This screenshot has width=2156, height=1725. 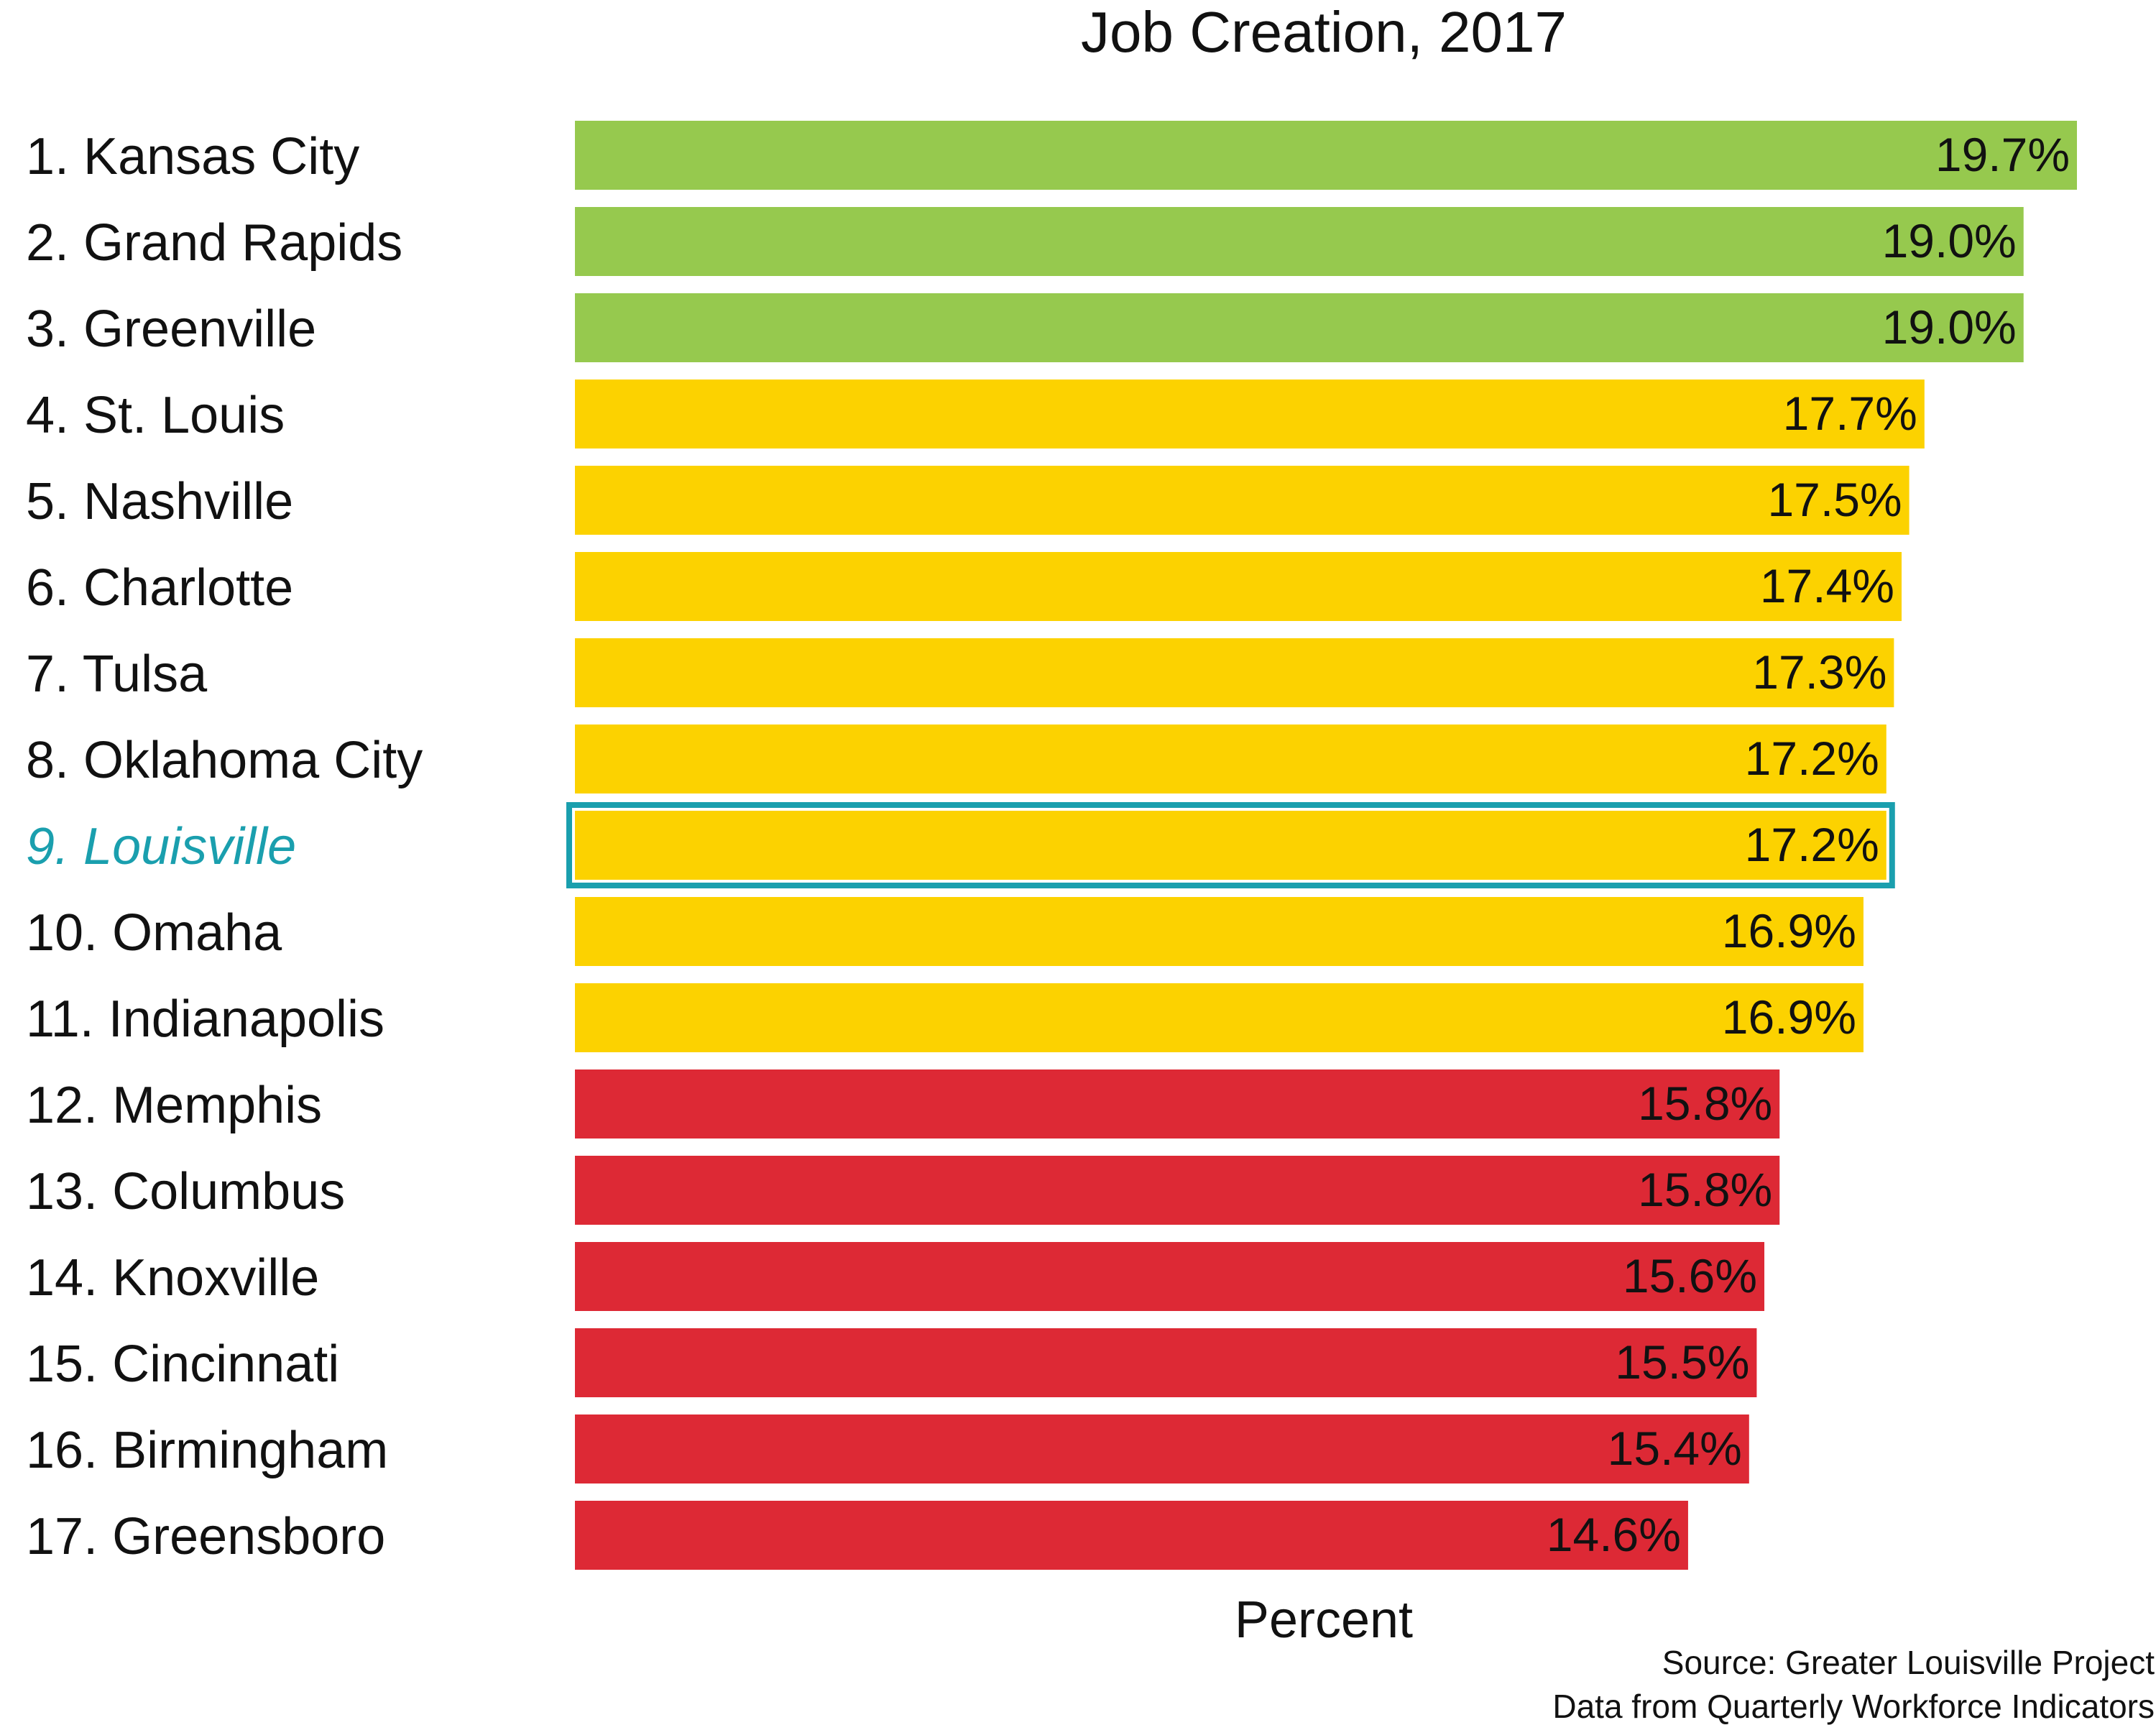 What do you see at coordinates (1675, 1448) in the screenshot?
I see `value-label: 15.4%` at bounding box center [1675, 1448].